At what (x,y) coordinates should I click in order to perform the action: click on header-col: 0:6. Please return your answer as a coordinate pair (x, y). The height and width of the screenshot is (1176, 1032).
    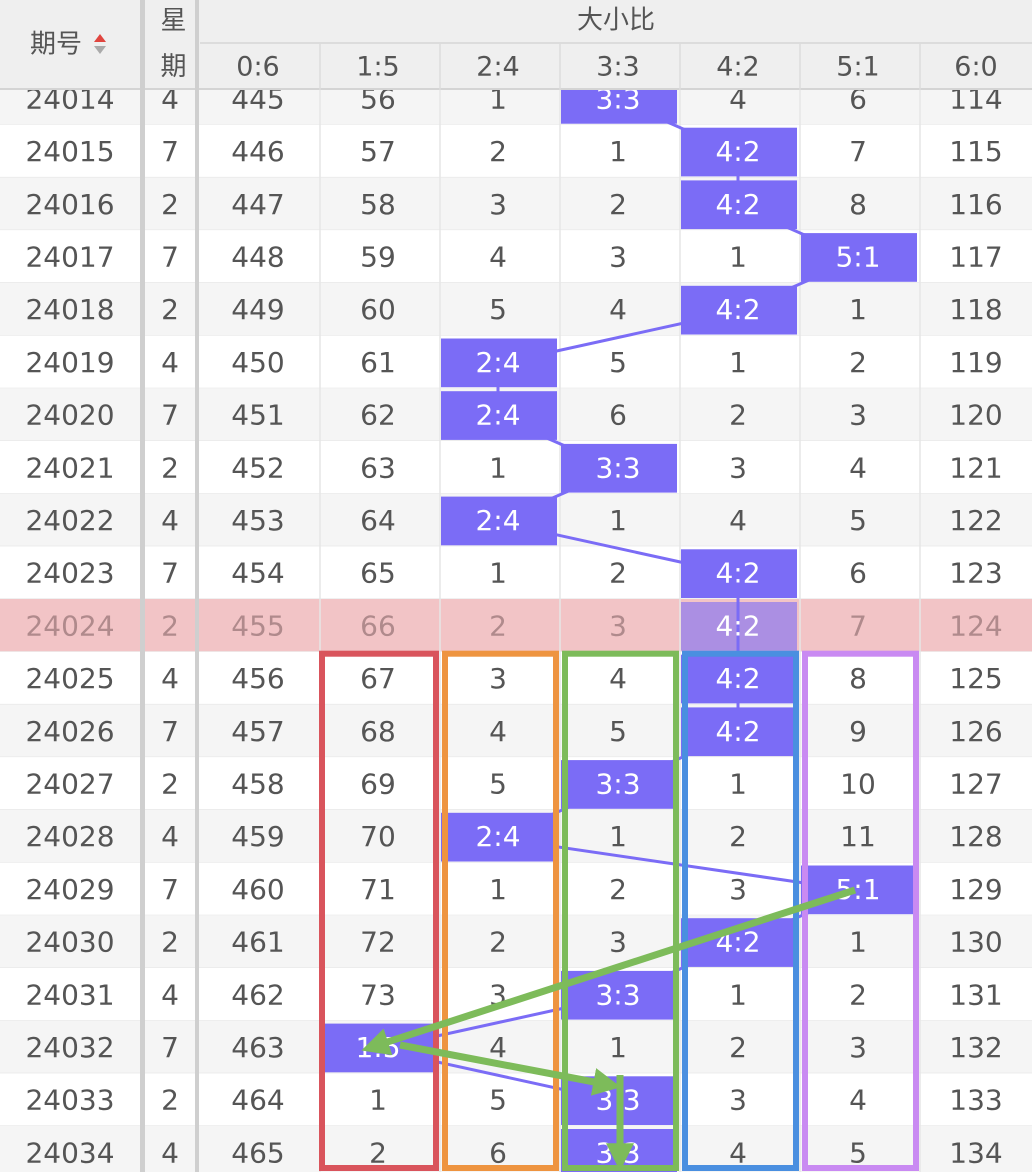
    Looking at the image, I should click on (257, 67).